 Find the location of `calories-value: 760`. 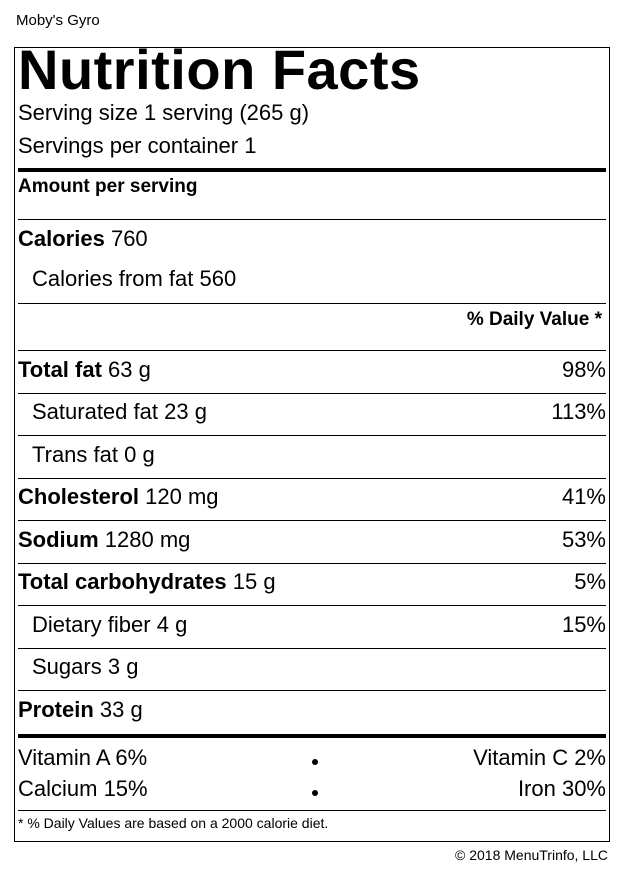

calories-value: 760 is located at coordinates (129, 238).